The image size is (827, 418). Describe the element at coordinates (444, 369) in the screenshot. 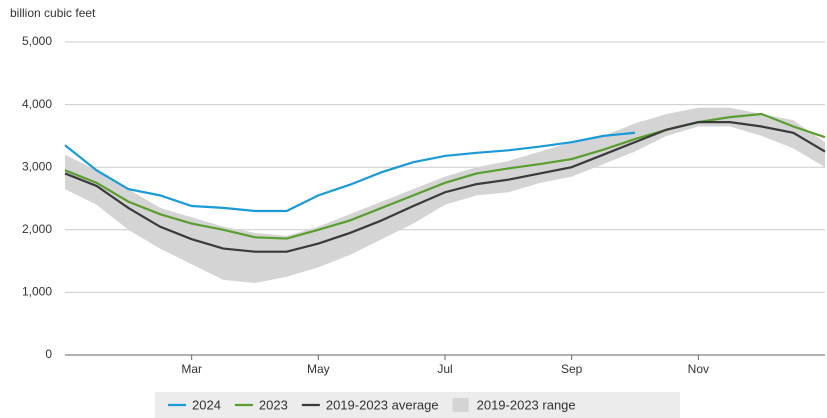

I see `x-tick-label: Jul` at that location.